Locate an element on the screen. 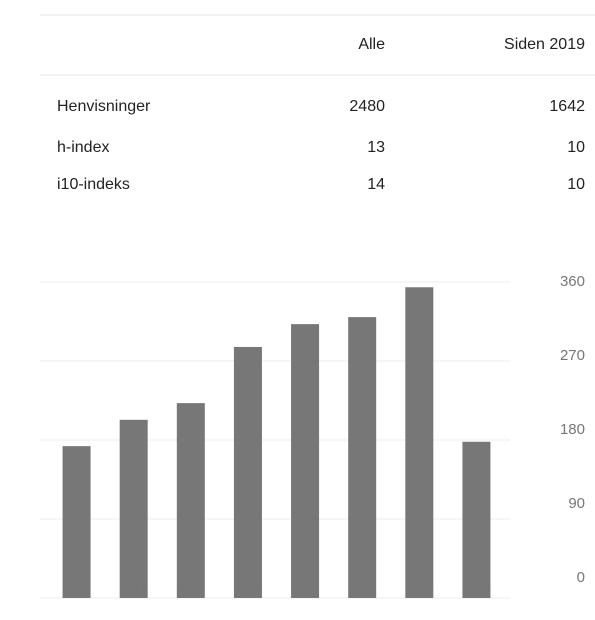 Image resolution: width=595 pixels, height=620 pixels. x-tick-label: 2021 is located at coordinates (305, 588).